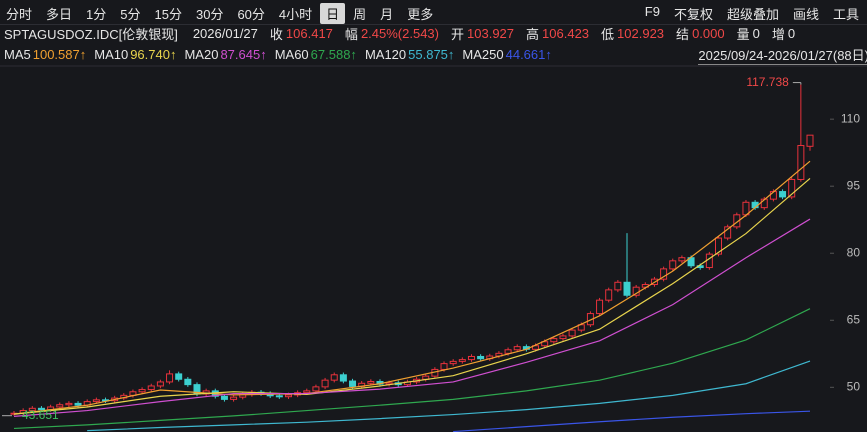 This screenshot has height=432, width=867. What do you see at coordinates (458, 34) in the screenshot?
I see `field-label: 开` at bounding box center [458, 34].